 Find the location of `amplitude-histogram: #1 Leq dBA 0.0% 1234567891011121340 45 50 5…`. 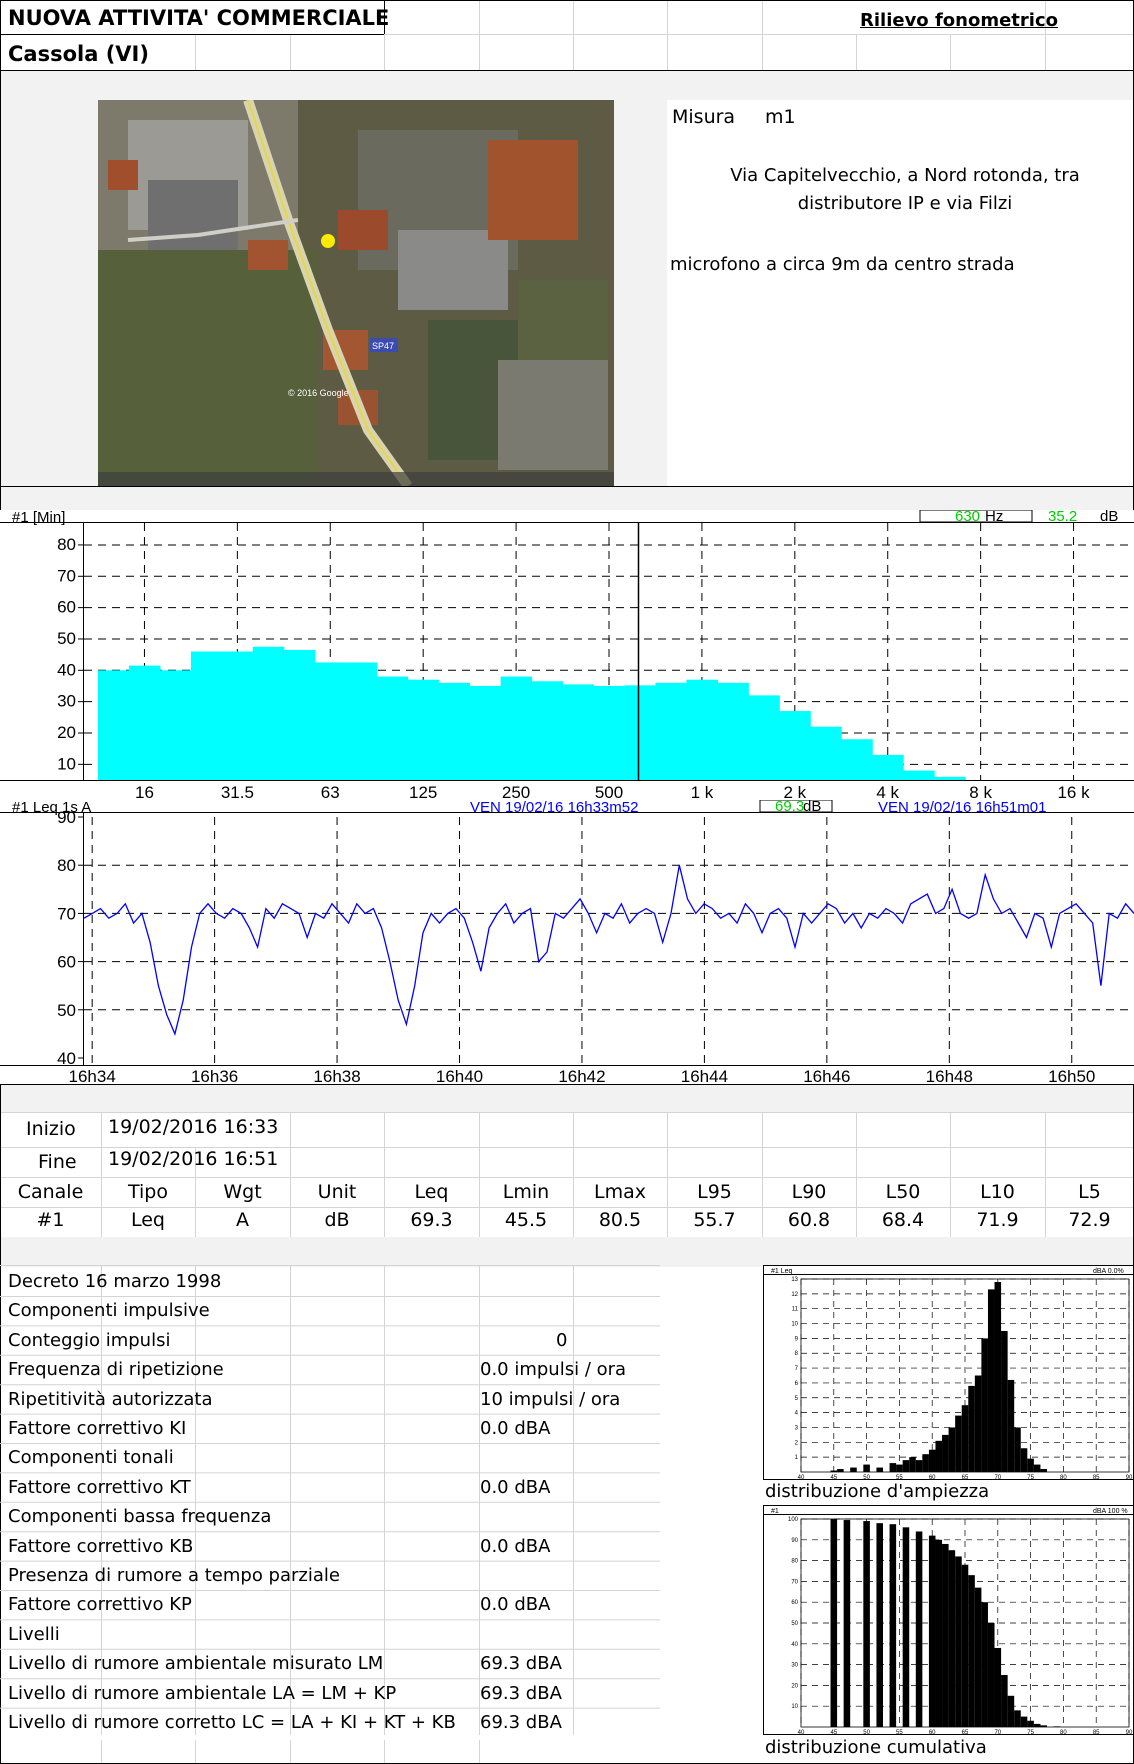

amplitude-histogram: #1 Leq dBA 0.0% 1234567891011121340 45 50 5… is located at coordinates (948, 1372).